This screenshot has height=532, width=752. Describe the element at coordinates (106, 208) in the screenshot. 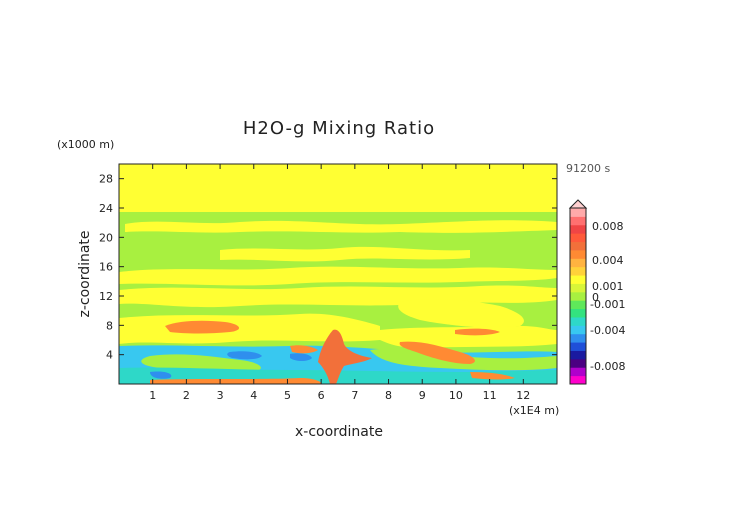

I see `y-tick-label: 24` at that location.